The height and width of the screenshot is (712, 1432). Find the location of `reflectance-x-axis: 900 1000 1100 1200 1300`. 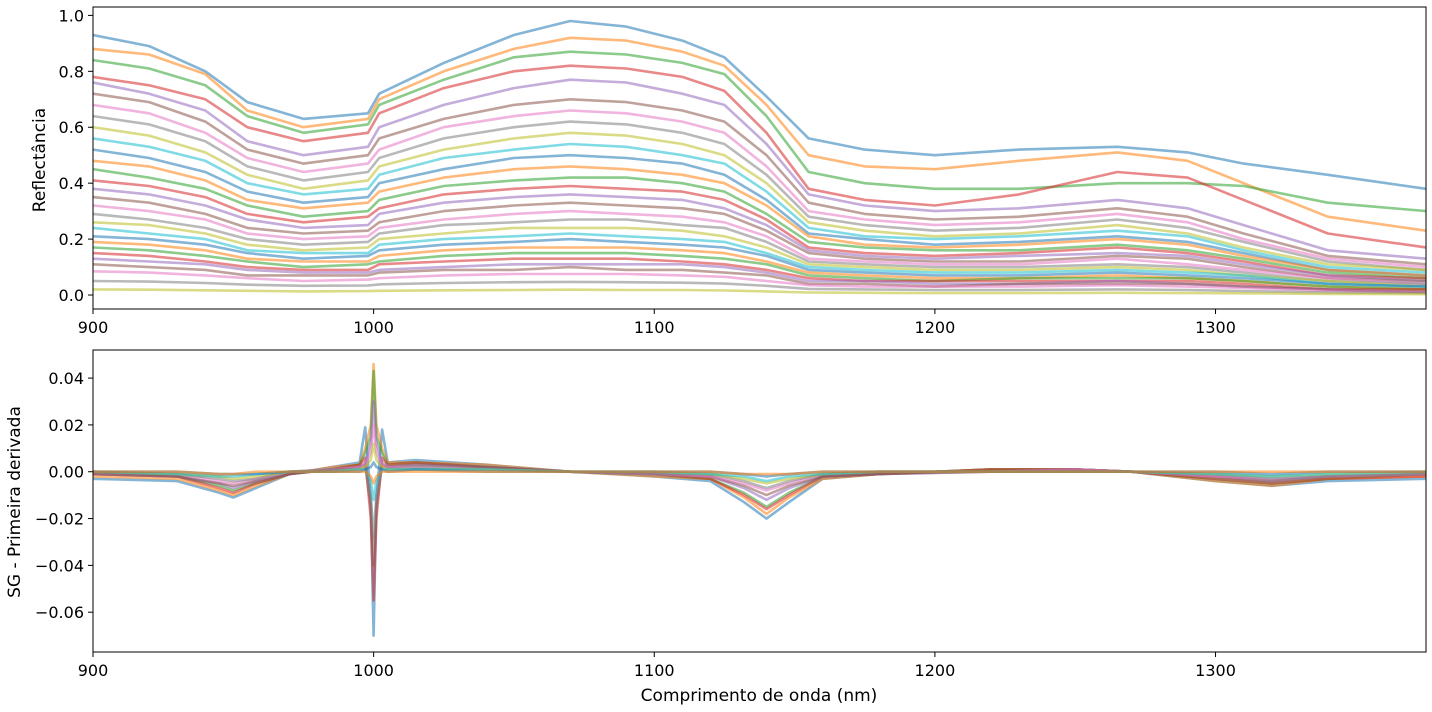

reflectance-x-axis: 900 1000 1100 1200 1300 is located at coordinates (657, 323).